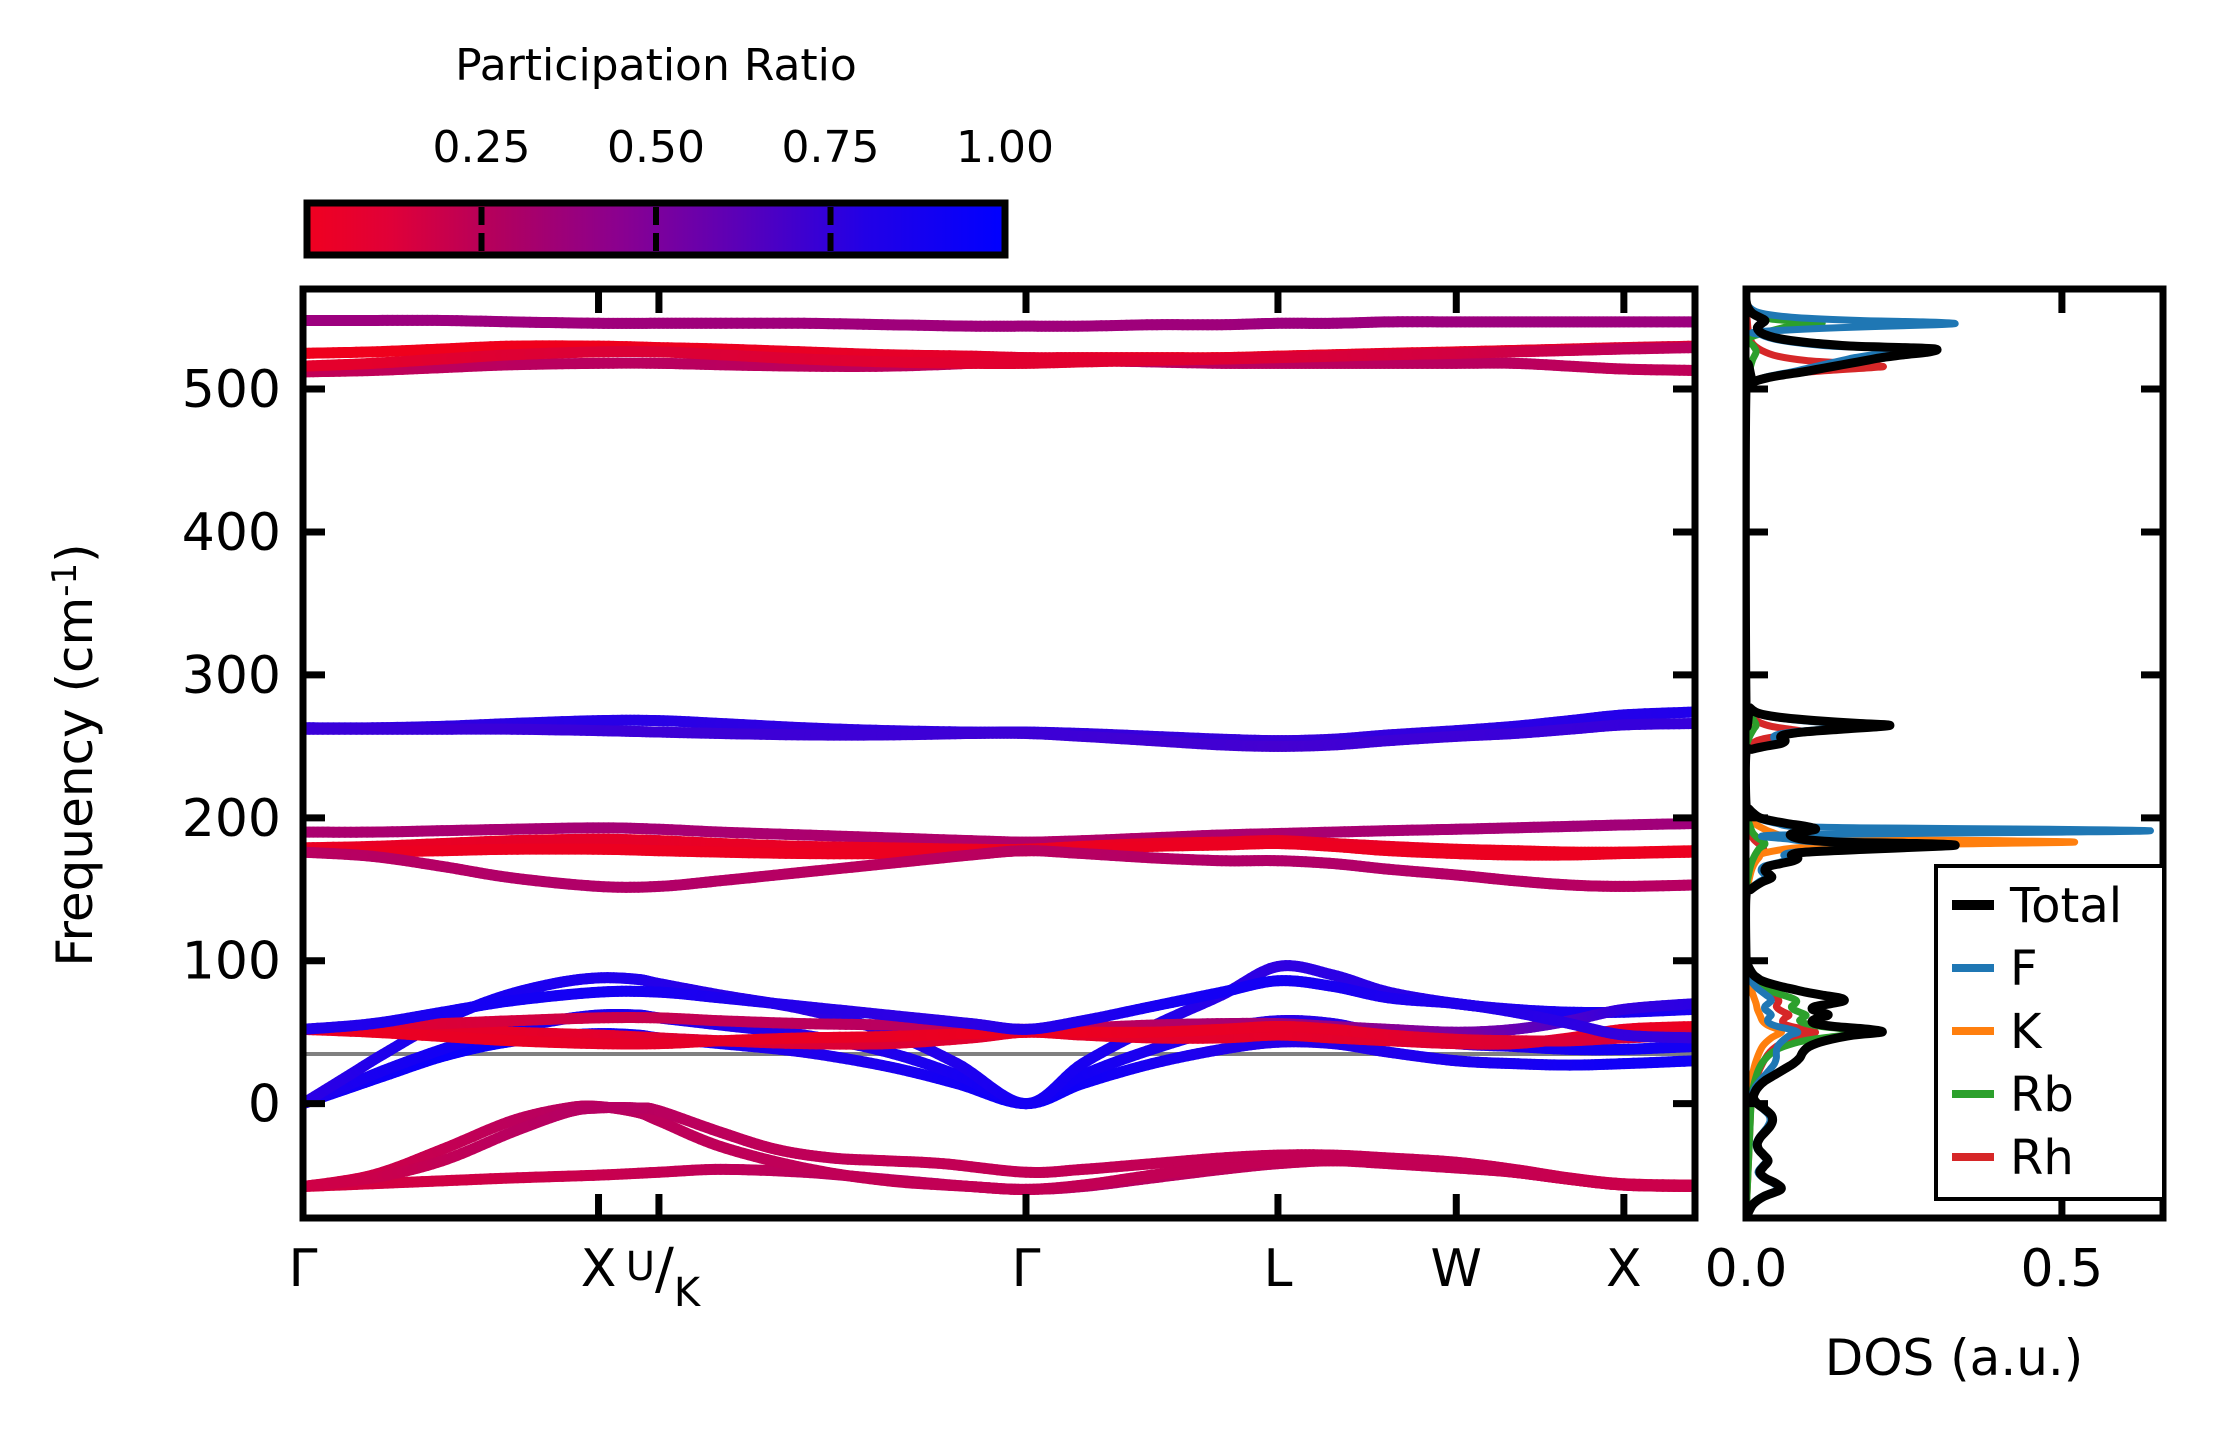  Describe the element at coordinates (656, 65) in the screenshot. I see `colorbar-title: Participation Ratio` at that location.